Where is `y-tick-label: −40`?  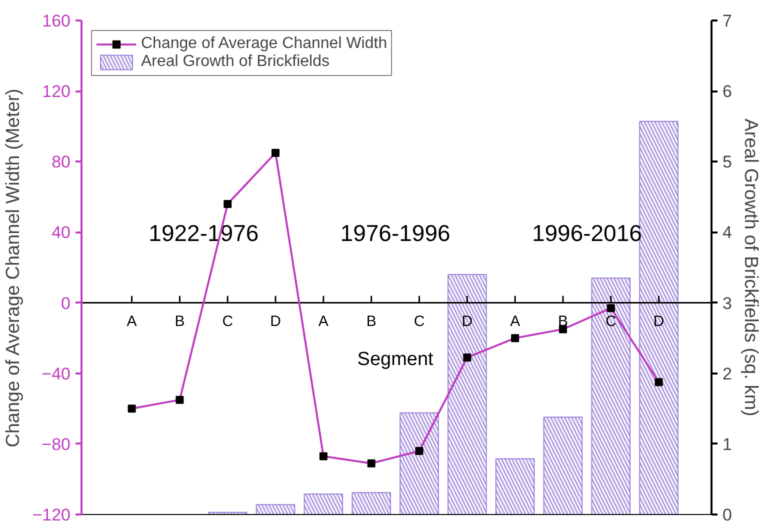 y-tick-label: −40 is located at coordinates (56, 374).